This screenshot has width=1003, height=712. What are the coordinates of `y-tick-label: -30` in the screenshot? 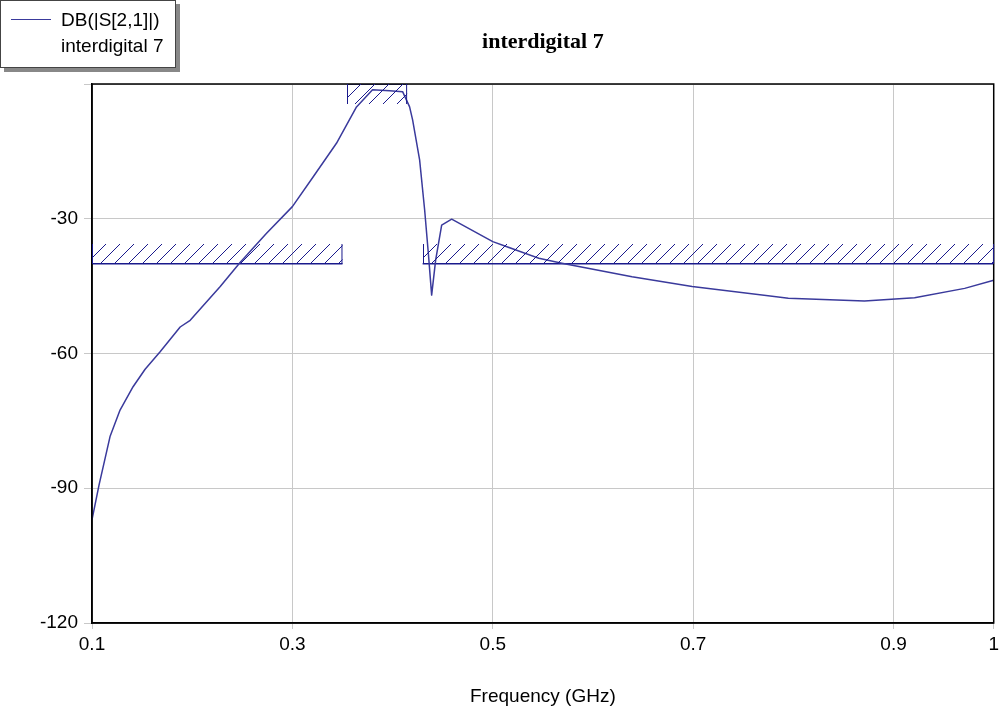 It's located at (64, 217).